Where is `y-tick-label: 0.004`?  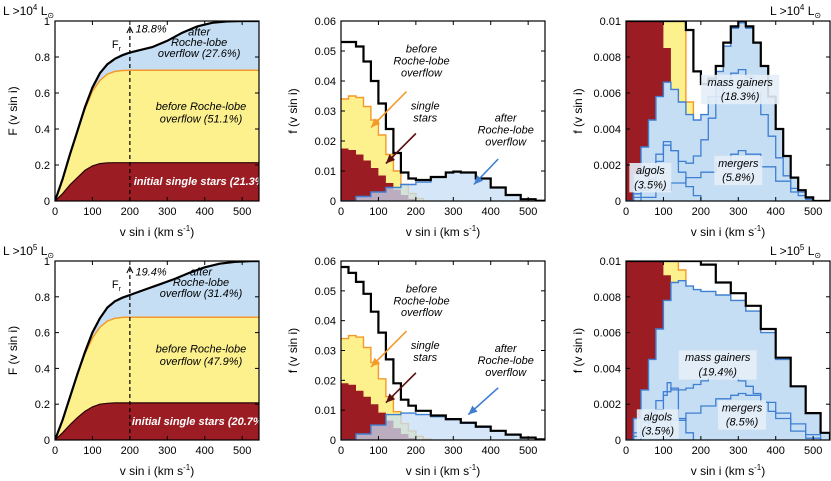 y-tick-label: 0.004 is located at coordinates (607, 130).